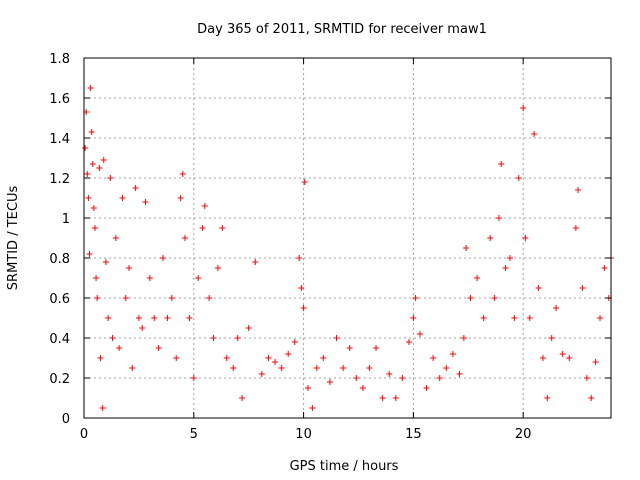 The height and width of the screenshot is (480, 640). What do you see at coordinates (194, 434) in the screenshot?
I see `x-tick-label: 5` at bounding box center [194, 434].